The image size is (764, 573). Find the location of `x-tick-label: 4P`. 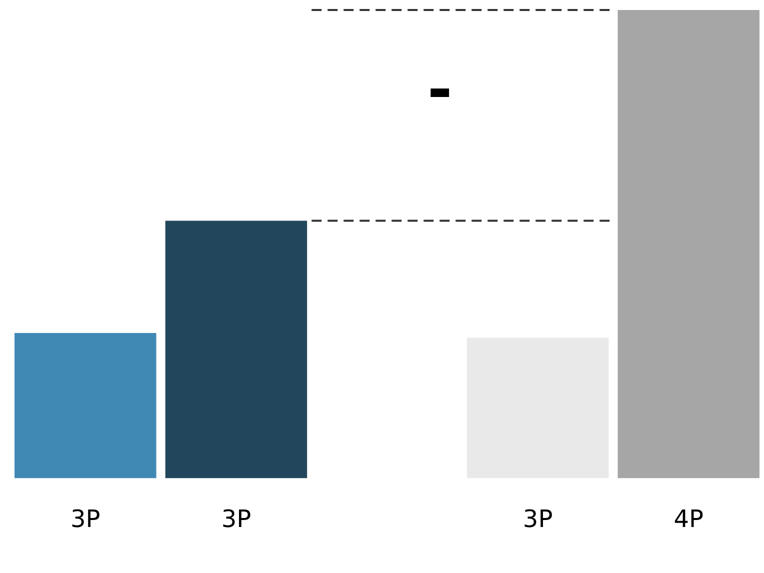

x-tick-label: 4P is located at coordinates (689, 518).